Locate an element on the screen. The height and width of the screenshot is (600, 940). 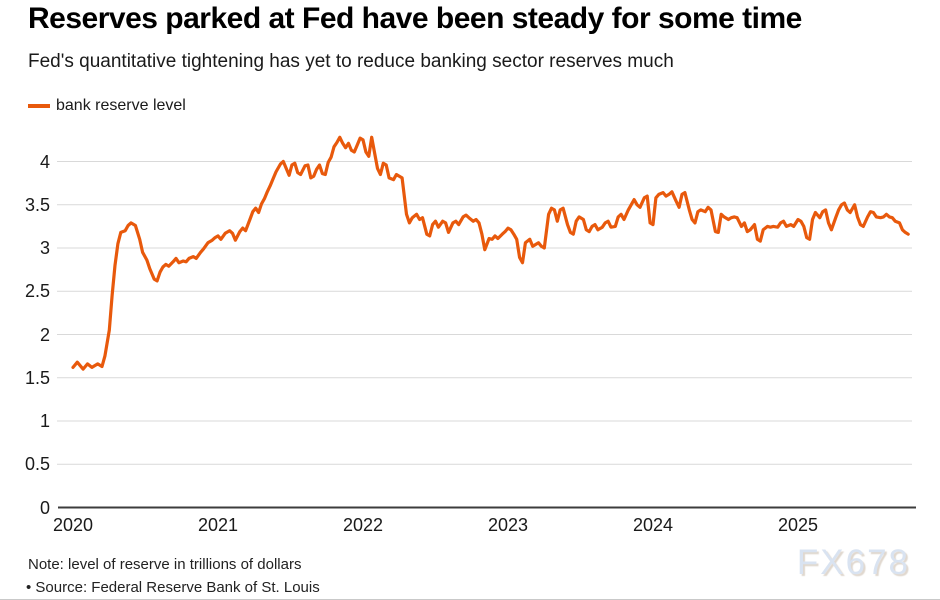
x-tick-label: 2025 is located at coordinates (798, 525).